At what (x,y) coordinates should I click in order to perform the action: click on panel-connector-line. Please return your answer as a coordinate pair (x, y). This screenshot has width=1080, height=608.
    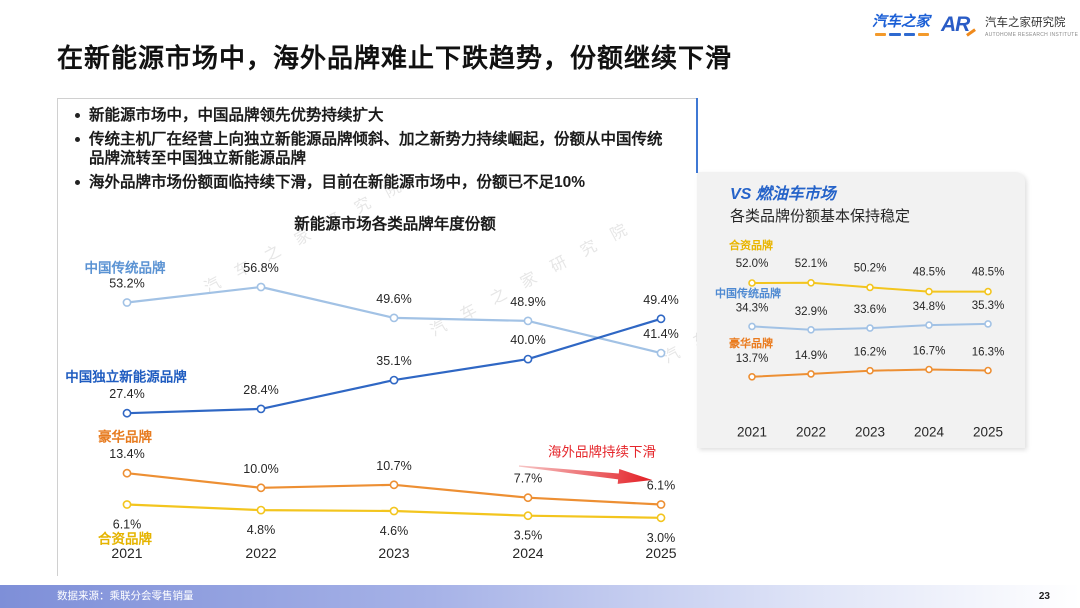
    Looking at the image, I should click on (697, 135).